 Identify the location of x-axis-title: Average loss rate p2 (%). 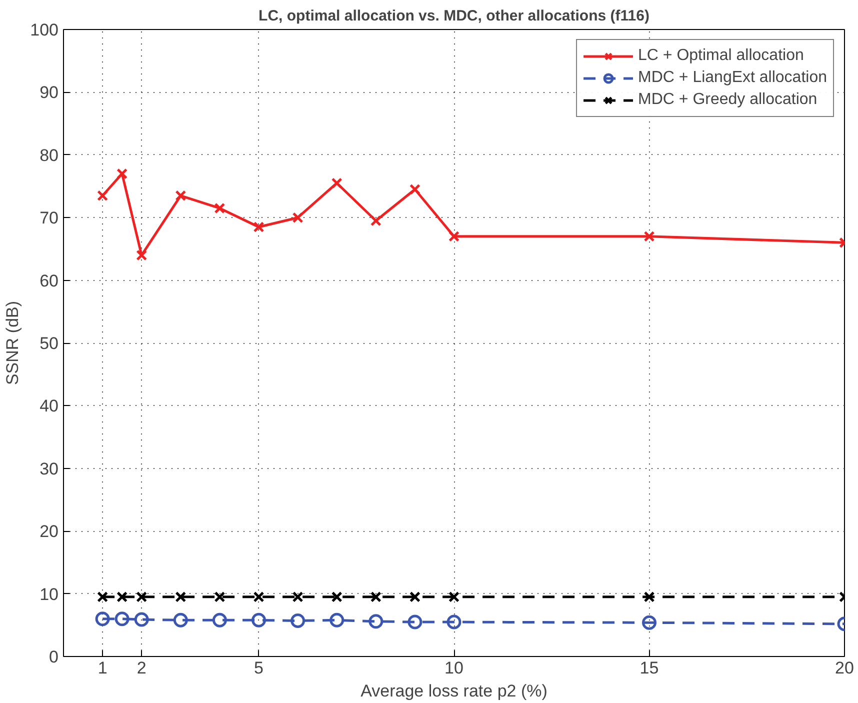
(454, 691).